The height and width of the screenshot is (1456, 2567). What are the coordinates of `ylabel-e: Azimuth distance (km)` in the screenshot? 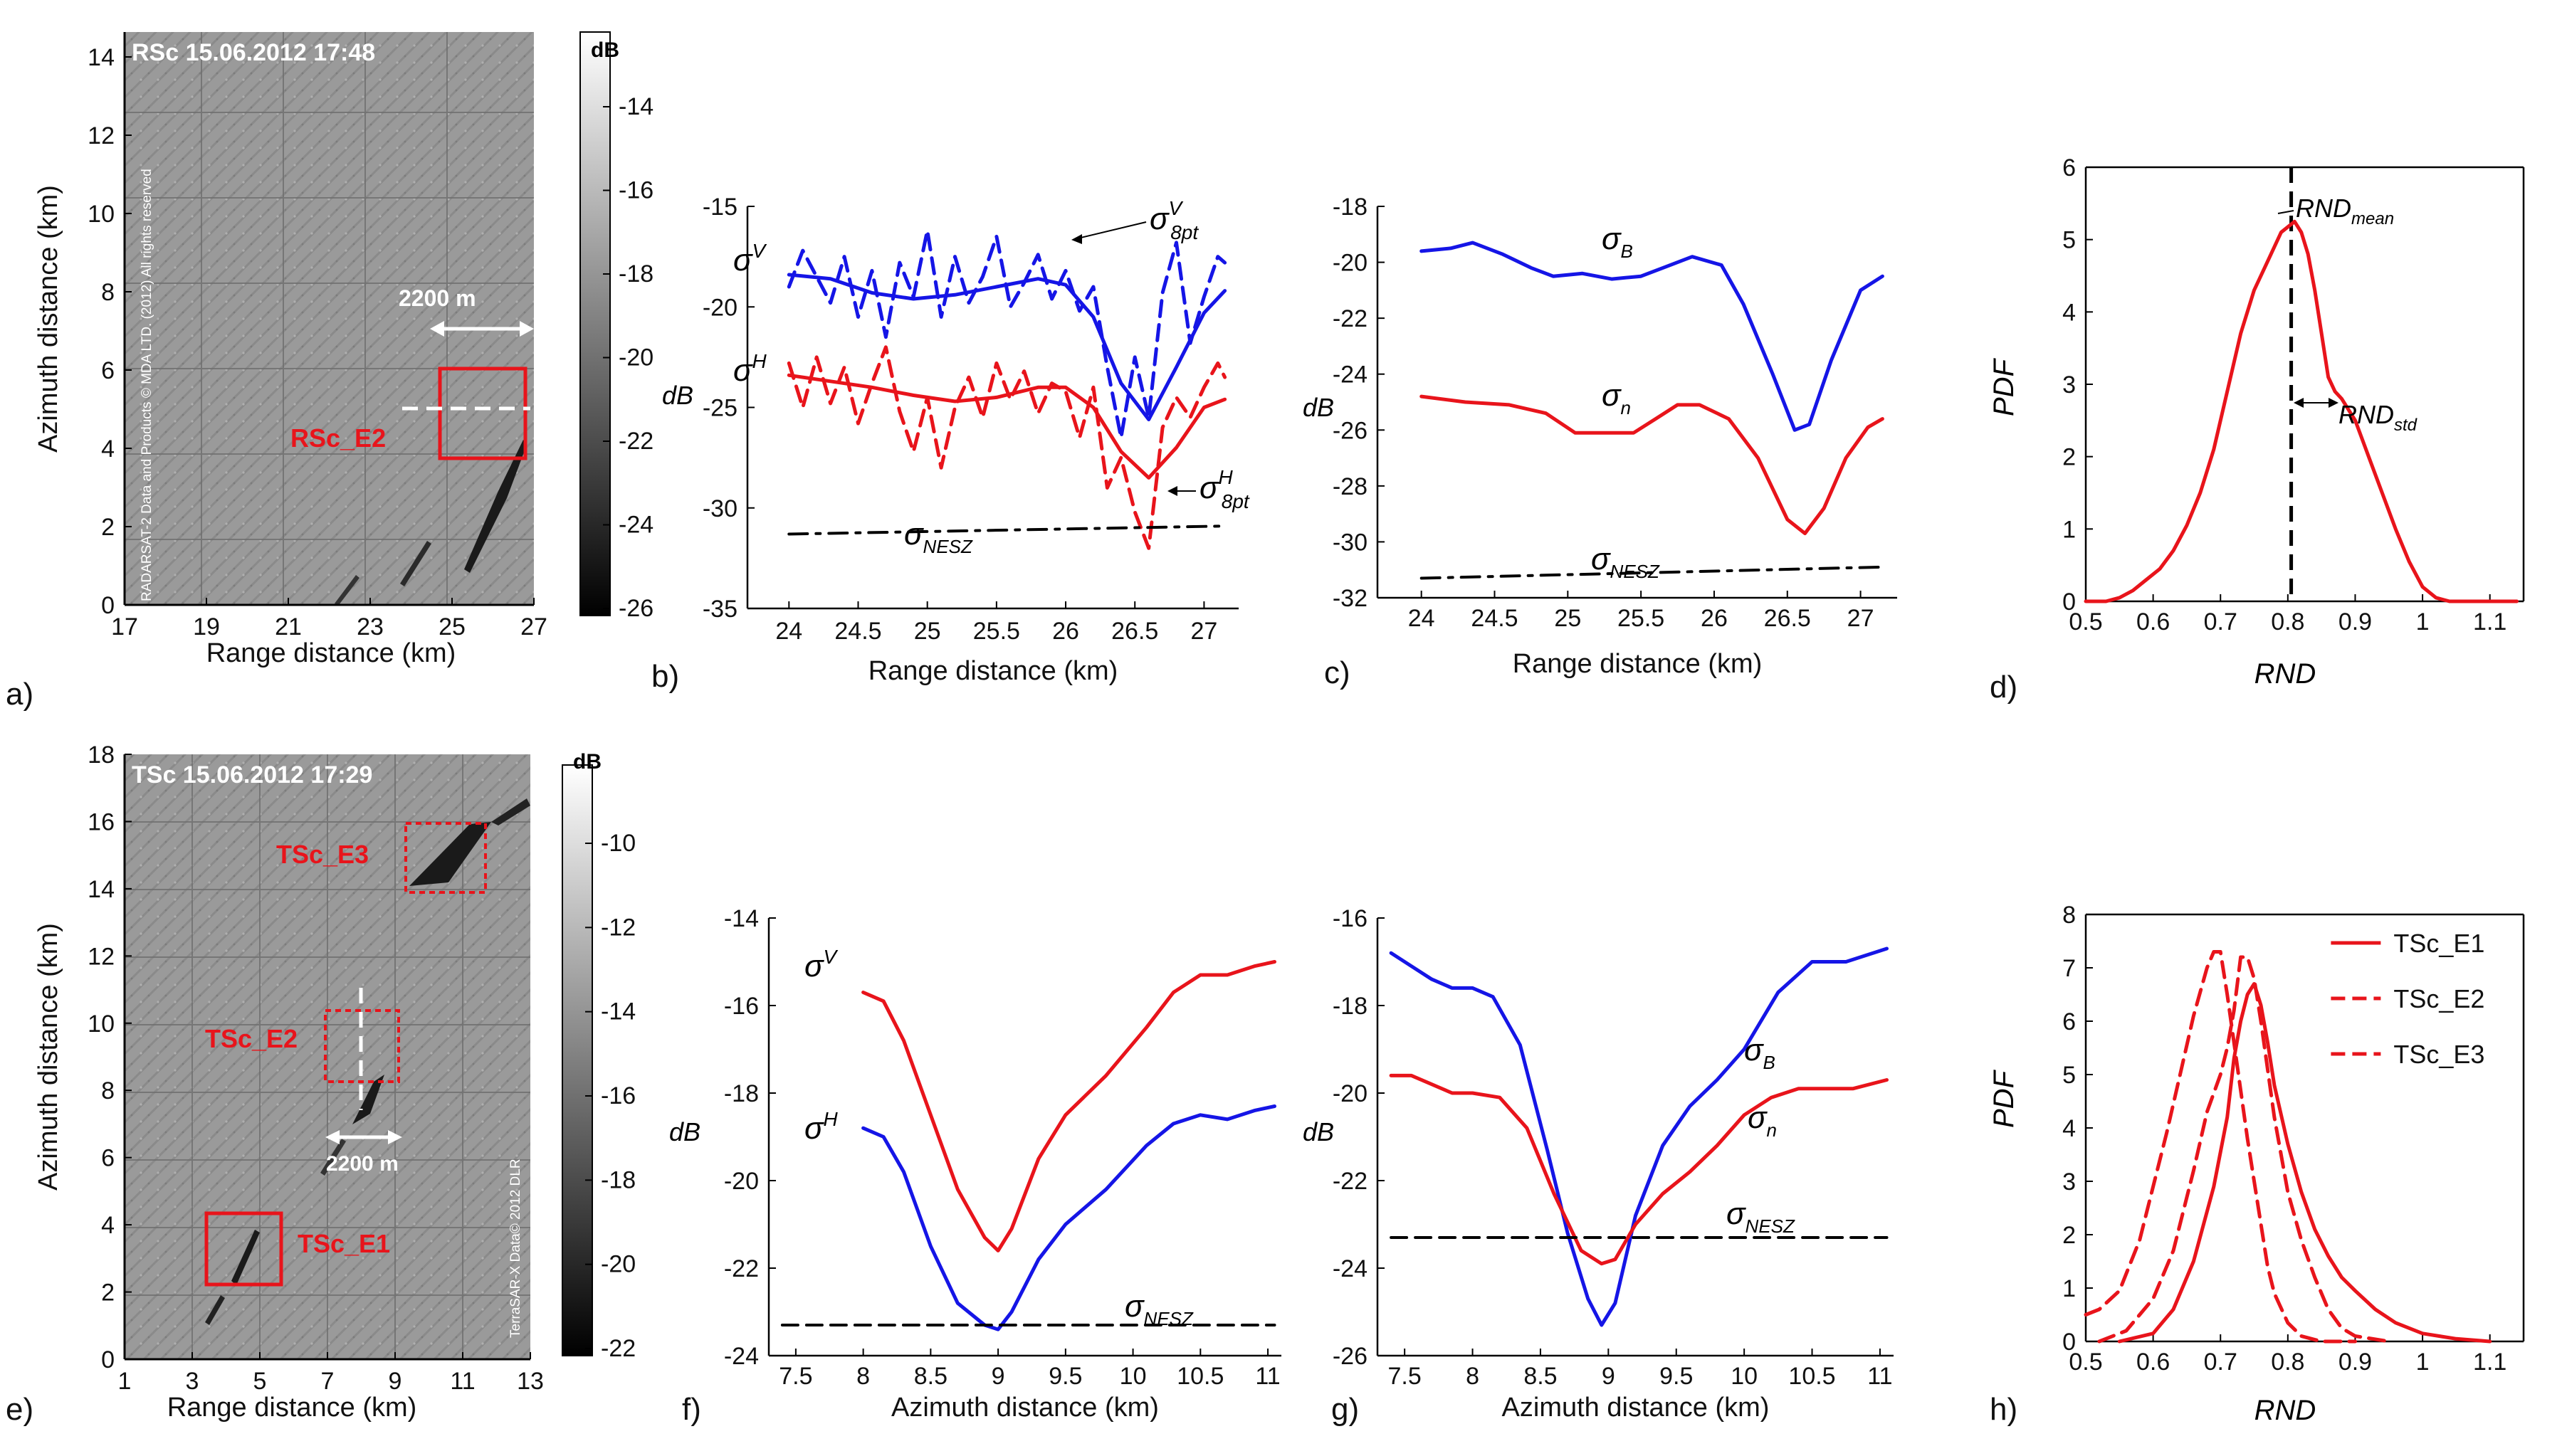 It's located at (48, 1057).